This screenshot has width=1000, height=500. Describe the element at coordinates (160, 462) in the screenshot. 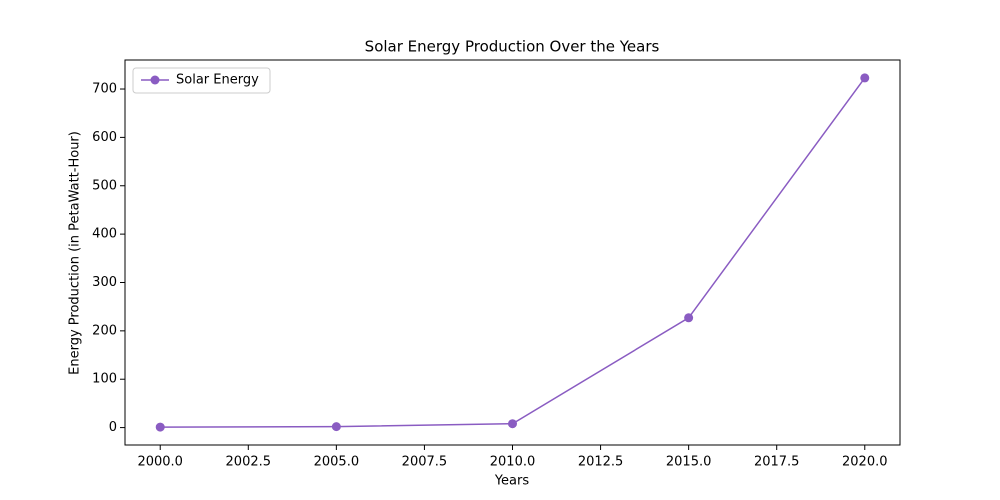

I see `x-tick-label: 2000.0` at that location.